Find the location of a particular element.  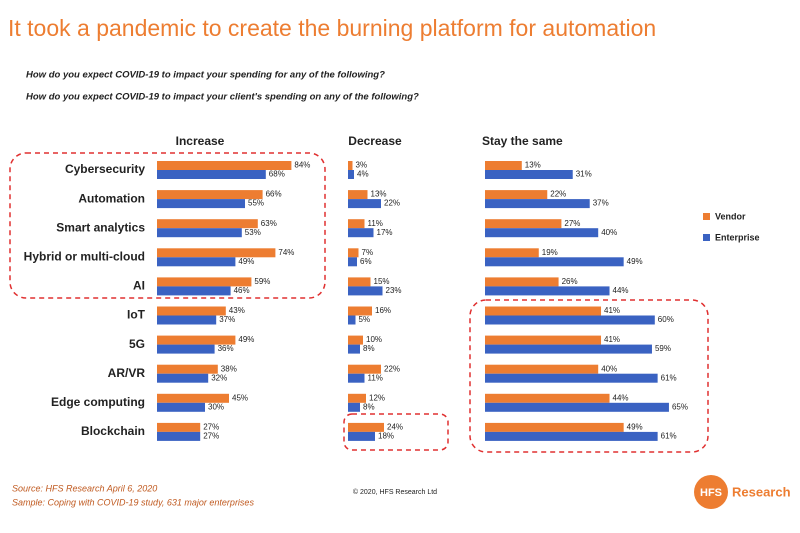

value-label: 65% is located at coordinates (680, 406).